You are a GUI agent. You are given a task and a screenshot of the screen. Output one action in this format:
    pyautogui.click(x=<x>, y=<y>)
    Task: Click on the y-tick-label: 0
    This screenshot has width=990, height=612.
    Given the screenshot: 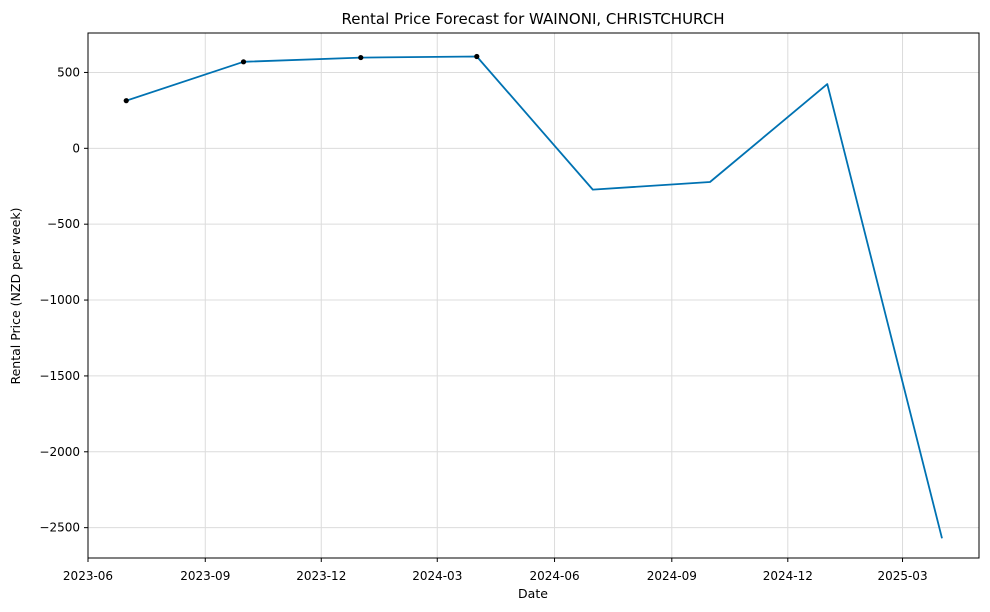 What is the action you would take?
    pyautogui.click(x=76, y=148)
    